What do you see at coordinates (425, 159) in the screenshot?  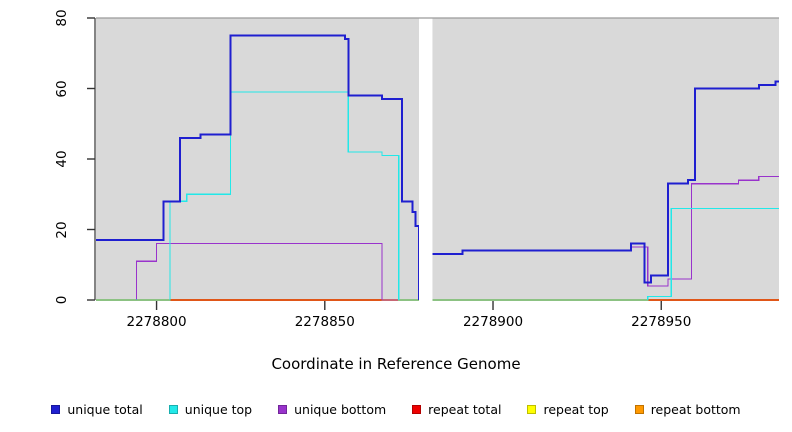 I see `plot-gap-band` at bounding box center [425, 159].